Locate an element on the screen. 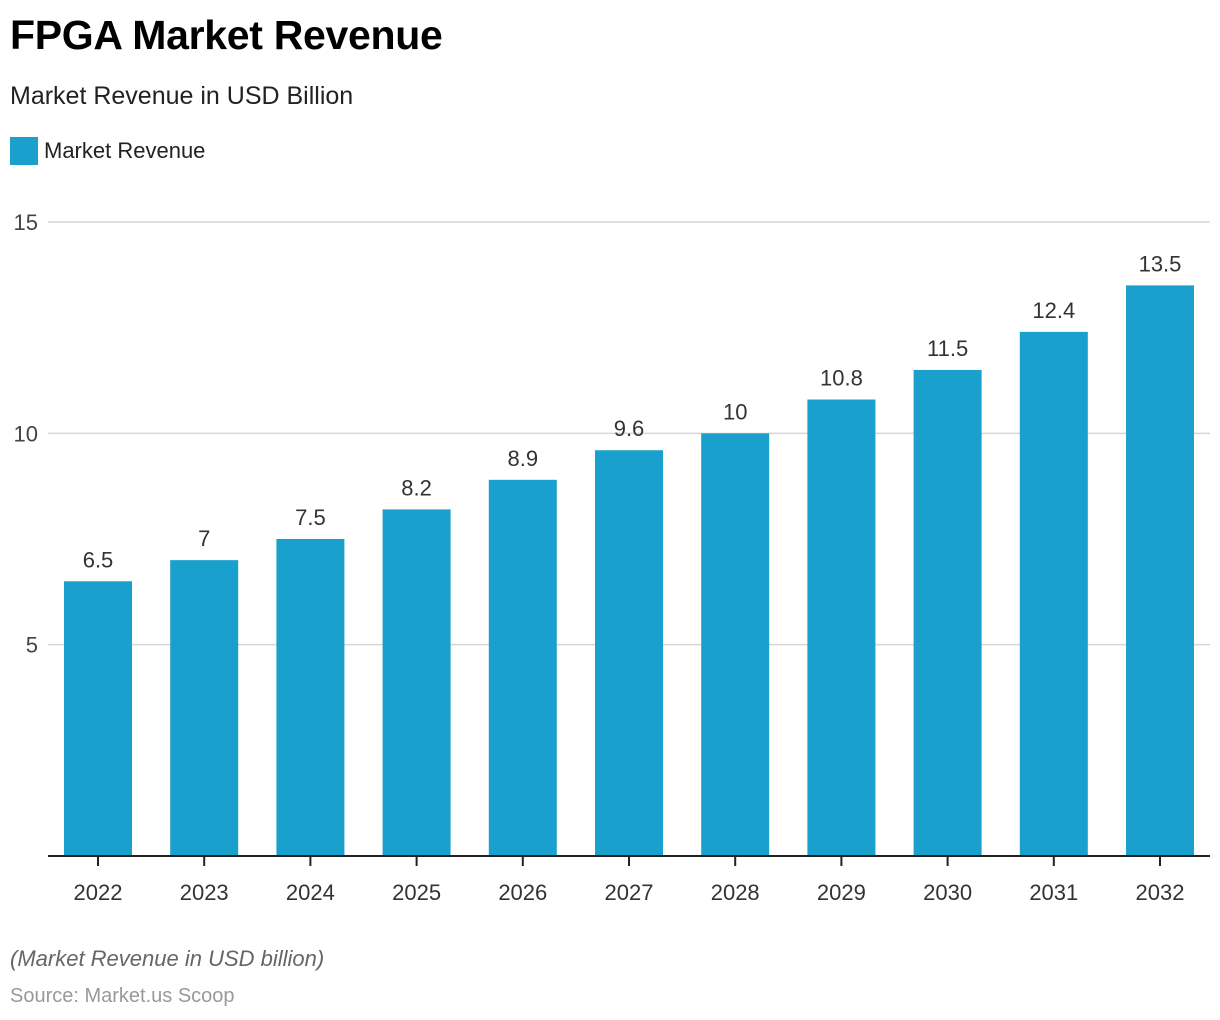 This screenshot has width=1220, height=1020. y-tick-label: 10 is located at coordinates (26, 433).